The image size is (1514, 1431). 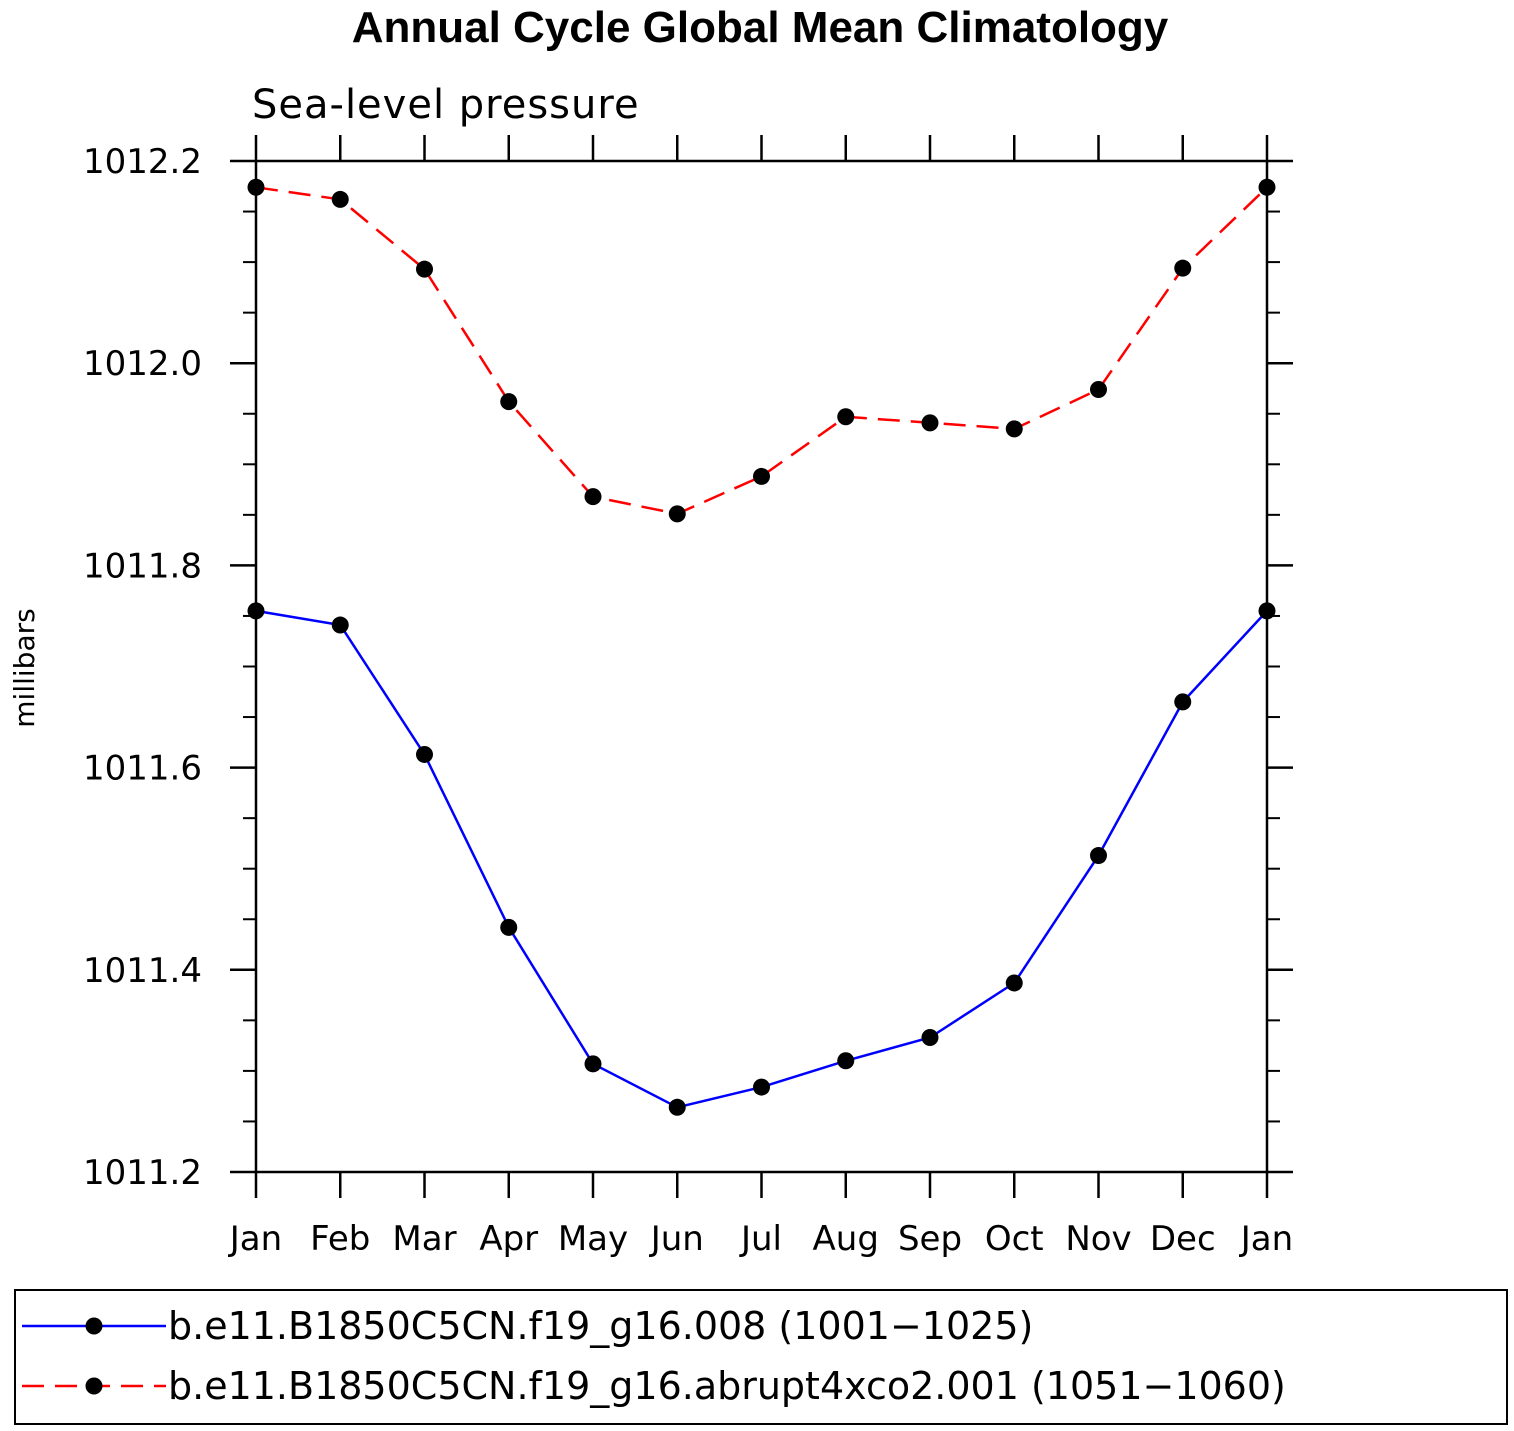 What do you see at coordinates (142, 566) in the screenshot?
I see `y-tick-label: 1011.8` at bounding box center [142, 566].